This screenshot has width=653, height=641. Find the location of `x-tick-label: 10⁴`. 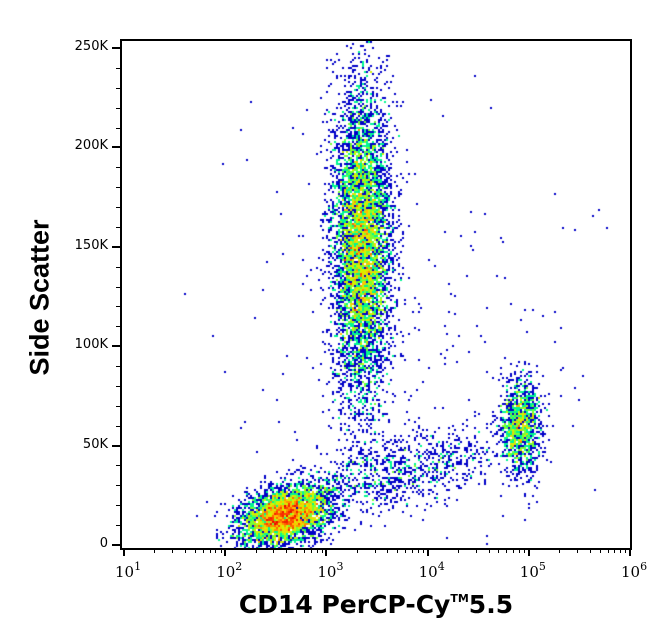

x-tick-label: 10⁴ is located at coordinates (431, 570).